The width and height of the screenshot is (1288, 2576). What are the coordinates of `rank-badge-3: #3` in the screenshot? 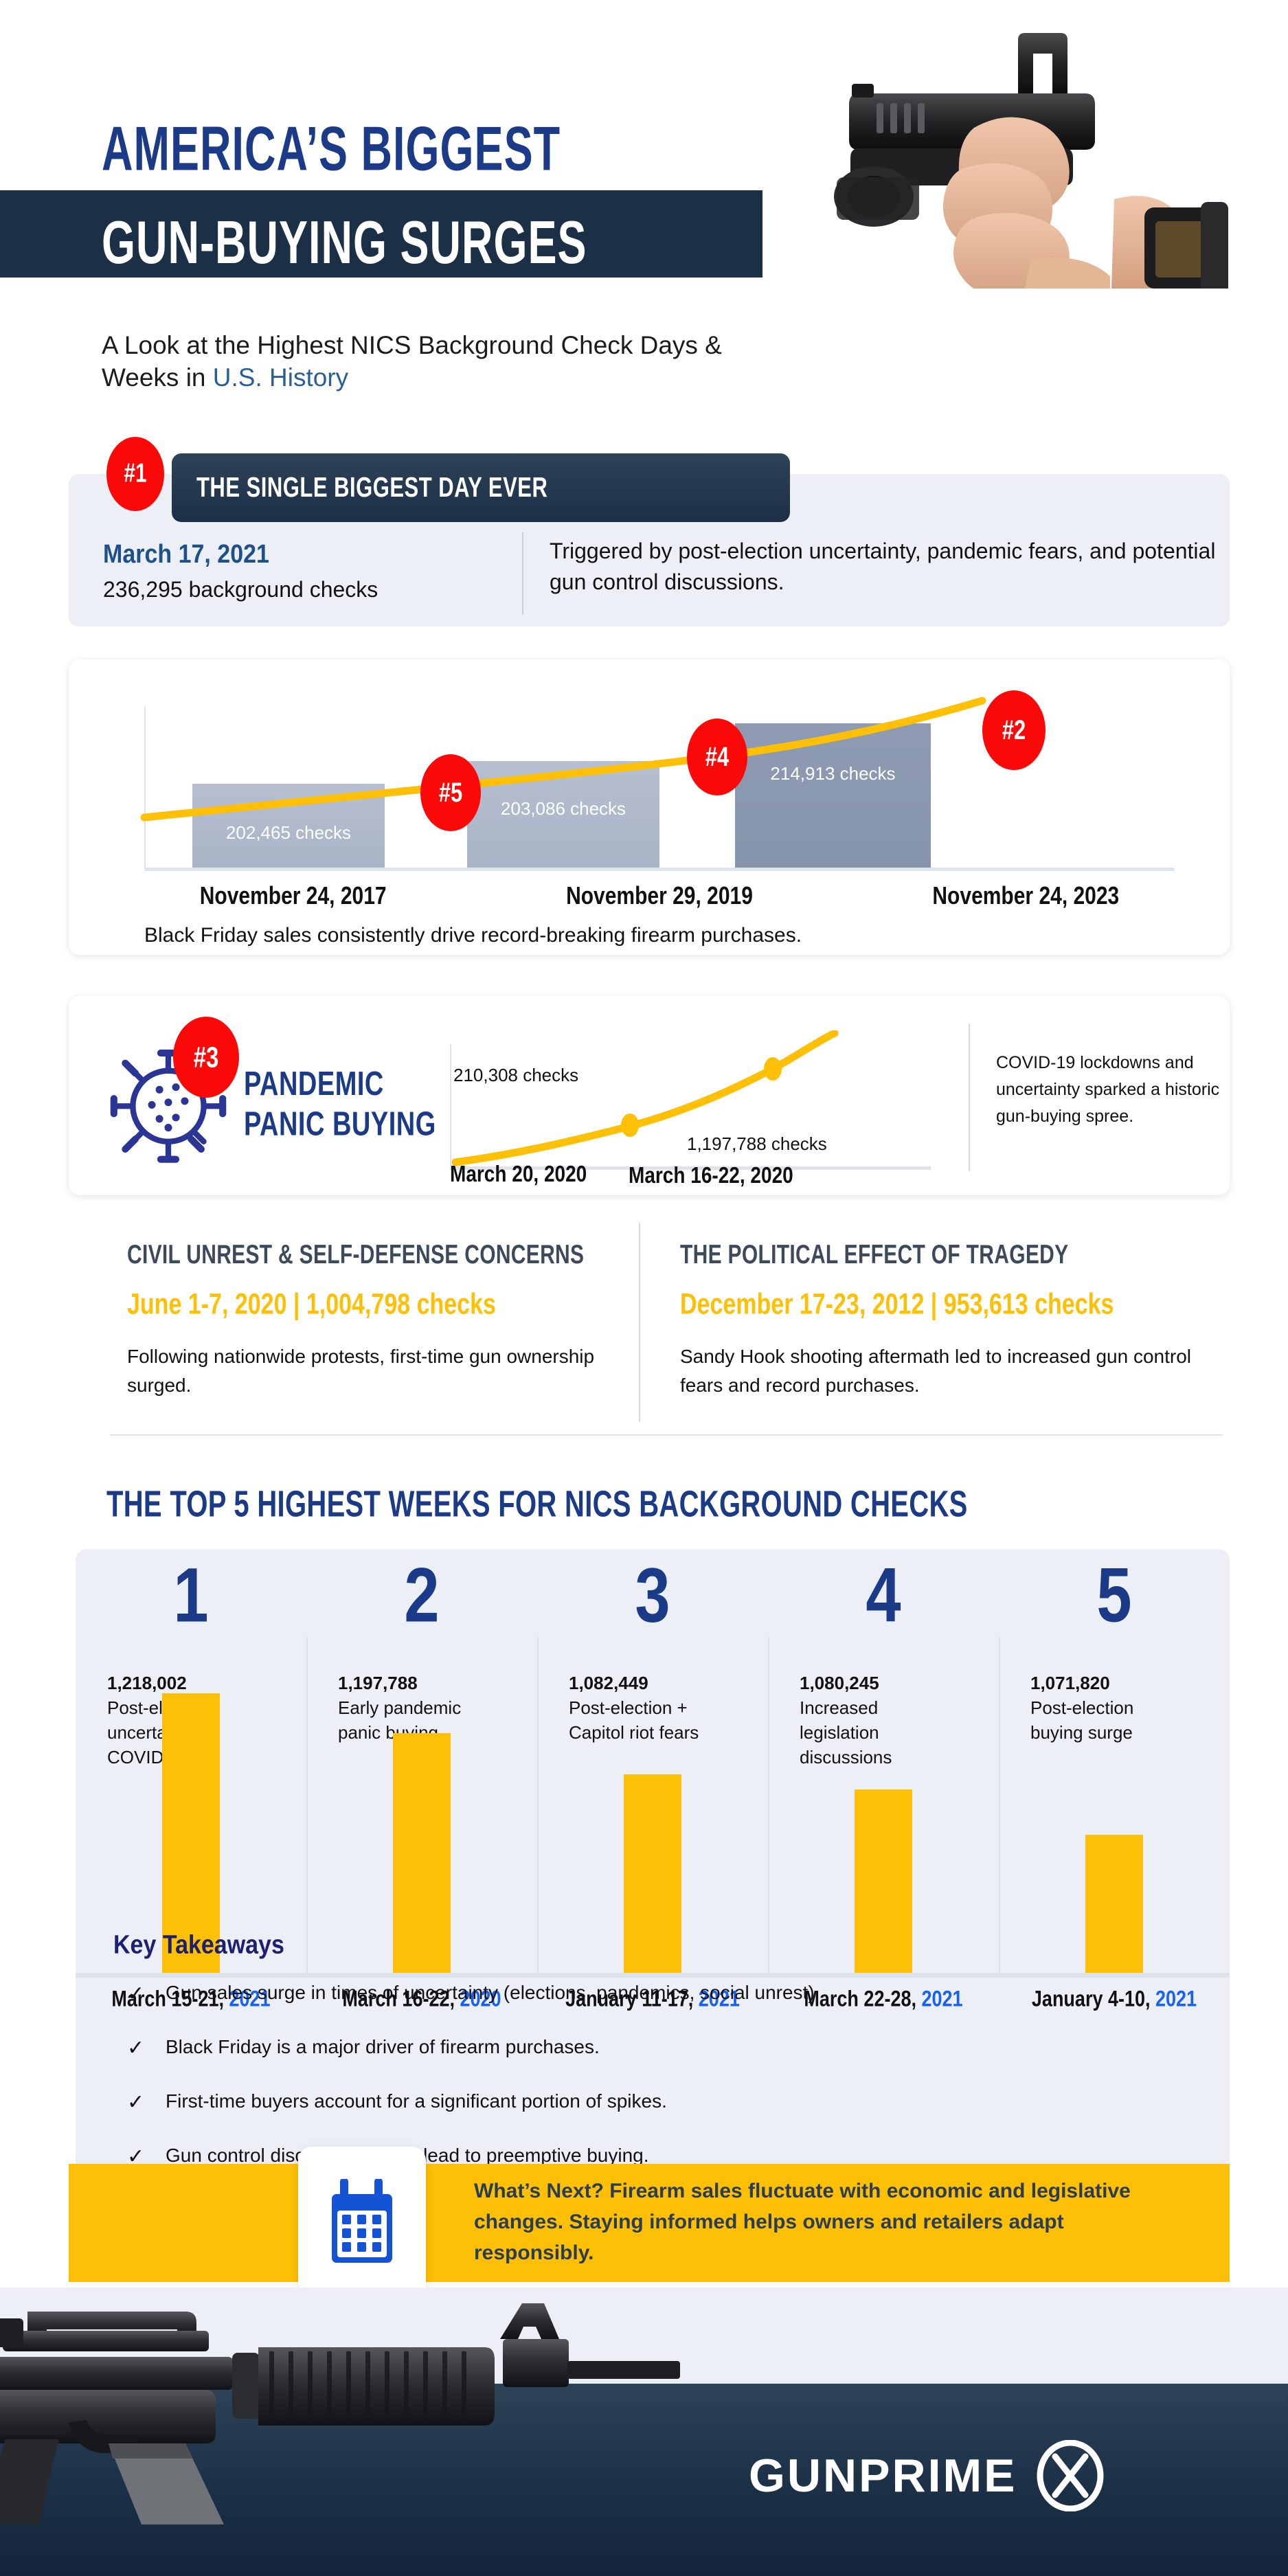 It's located at (206, 1057).